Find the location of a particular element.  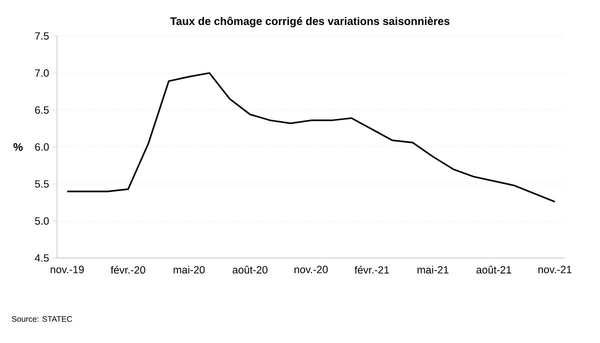

y-tick-label: 6.5 is located at coordinates (42, 110).